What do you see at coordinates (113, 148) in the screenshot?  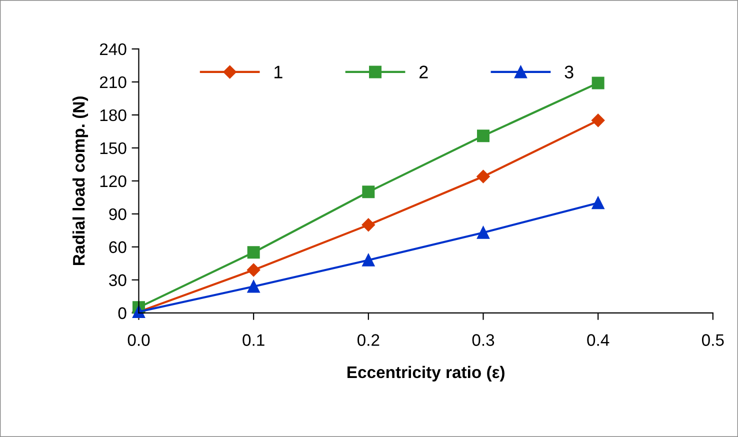 I see `y-tick-label: 150` at bounding box center [113, 148].